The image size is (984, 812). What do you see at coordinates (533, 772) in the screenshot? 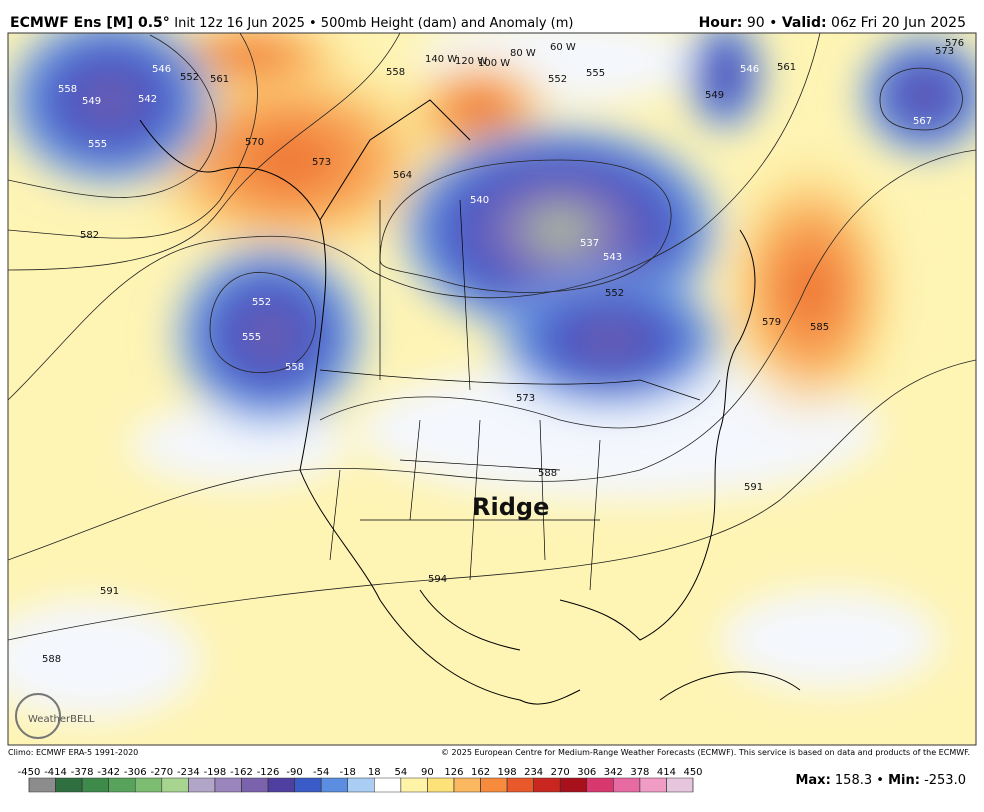
I see `colorbar-tick-label: 234` at bounding box center [533, 772].